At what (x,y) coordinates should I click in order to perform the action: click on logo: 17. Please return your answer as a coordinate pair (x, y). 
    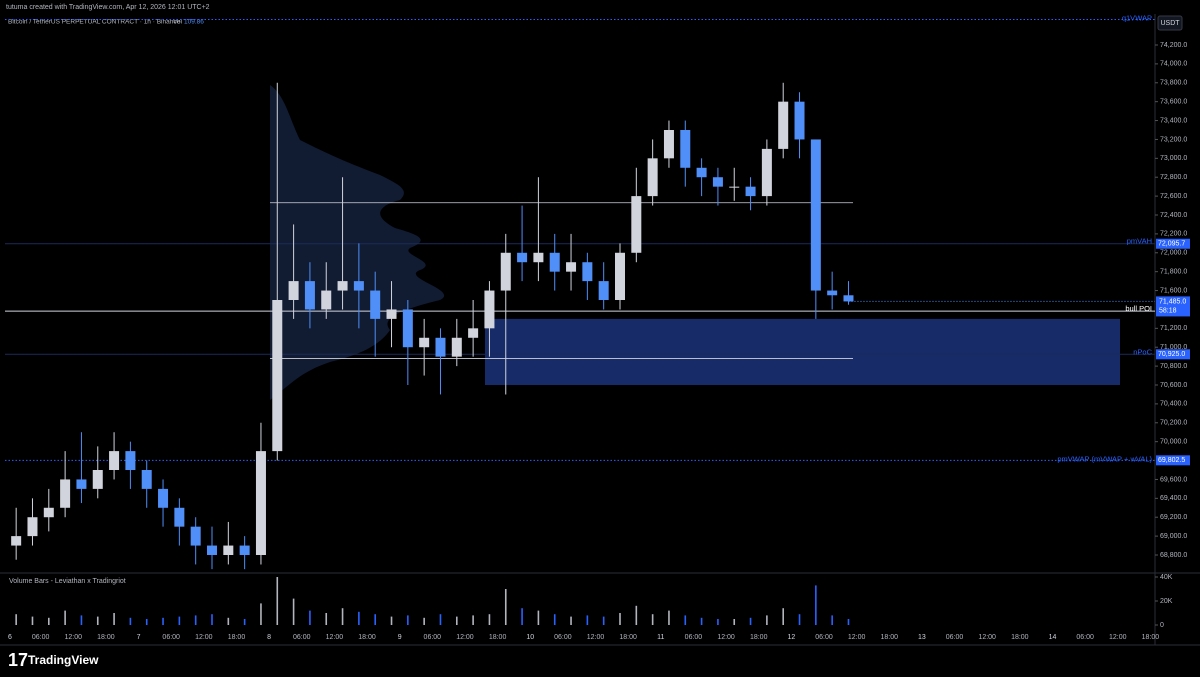
    Looking at the image, I should click on (18, 660).